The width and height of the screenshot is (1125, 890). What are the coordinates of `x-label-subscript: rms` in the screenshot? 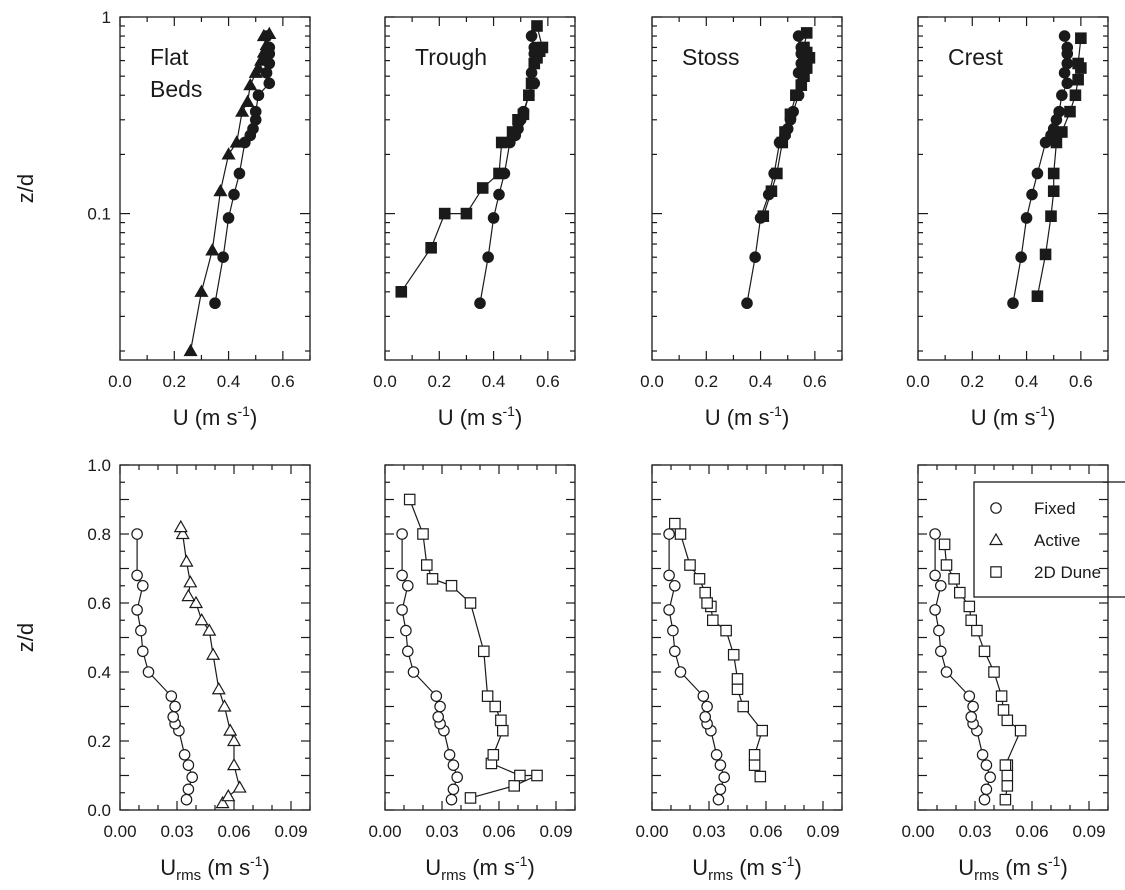 It's located at (188, 875).